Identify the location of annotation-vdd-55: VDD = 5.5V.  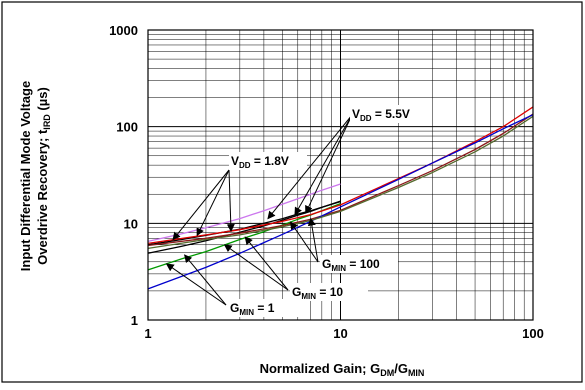
(347, 162).